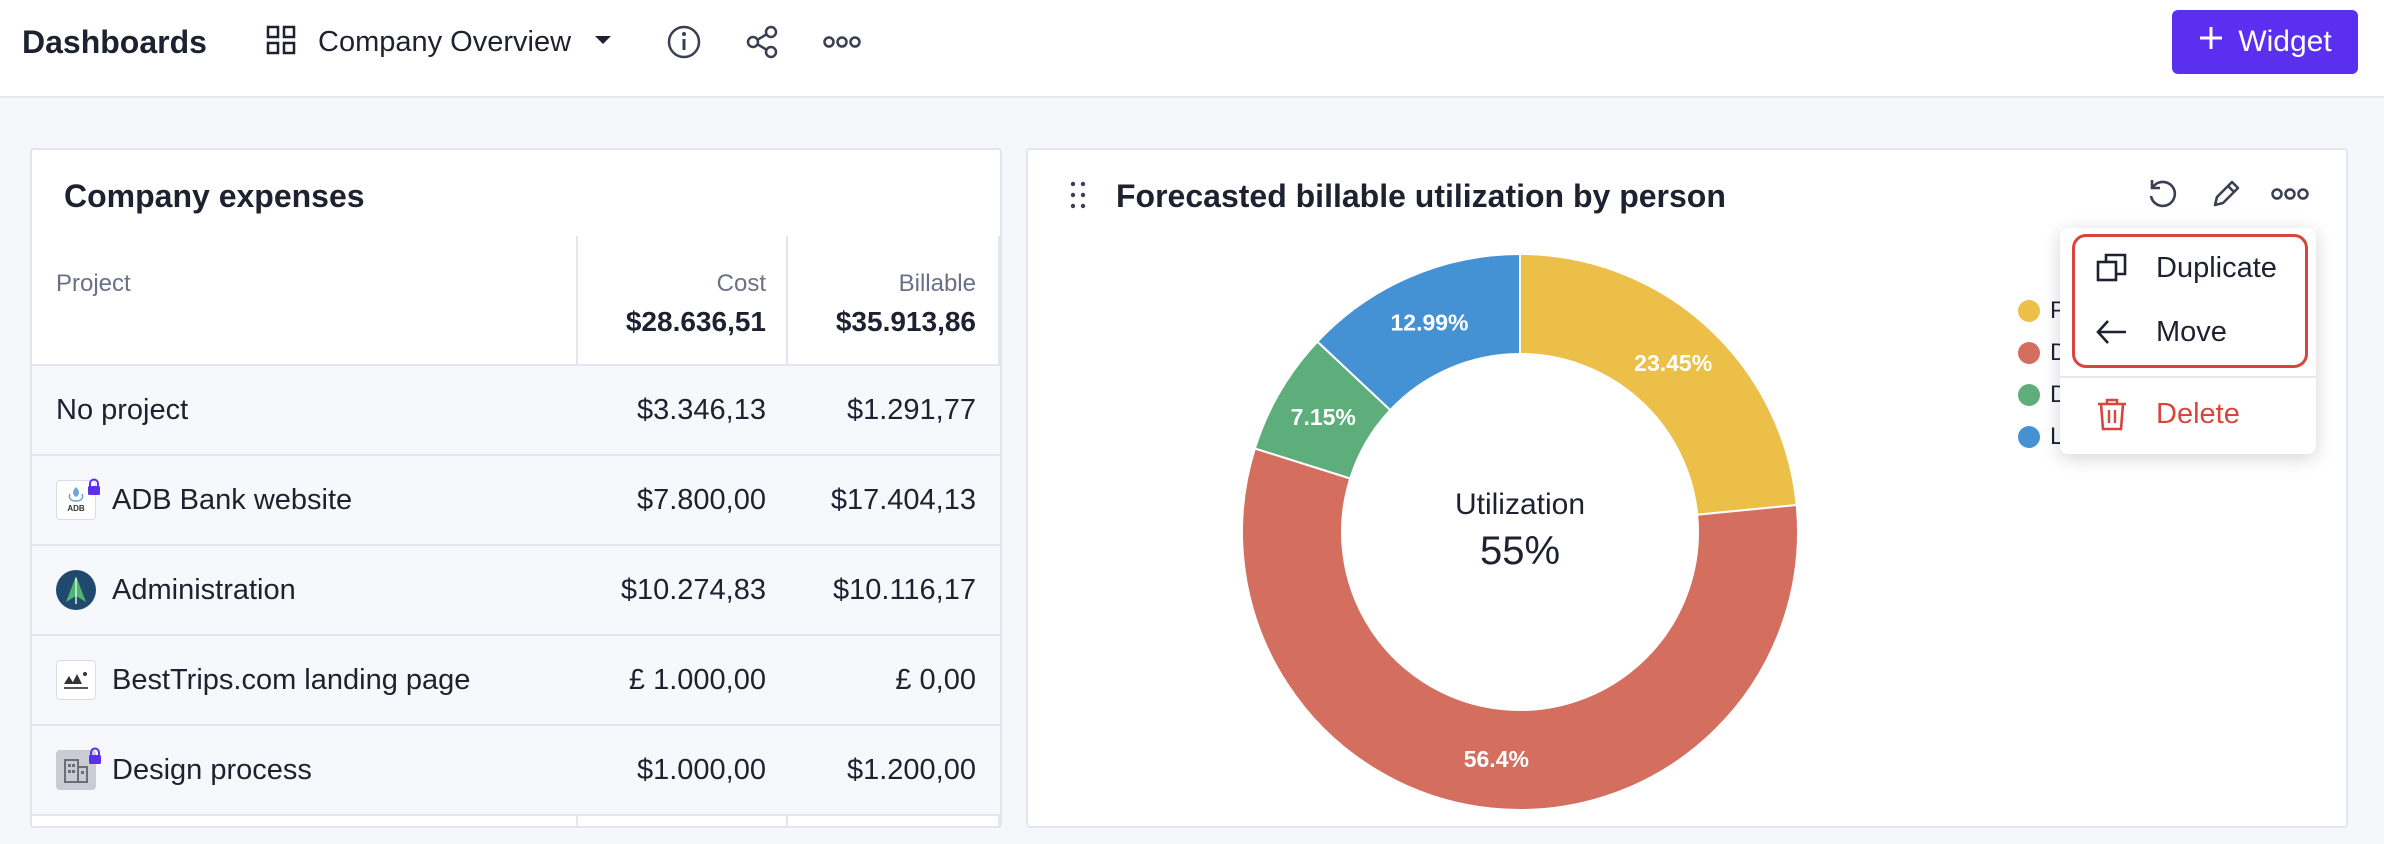 This screenshot has width=2384, height=844. What do you see at coordinates (214, 196) in the screenshot?
I see `widget-title: Company expenses` at bounding box center [214, 196].